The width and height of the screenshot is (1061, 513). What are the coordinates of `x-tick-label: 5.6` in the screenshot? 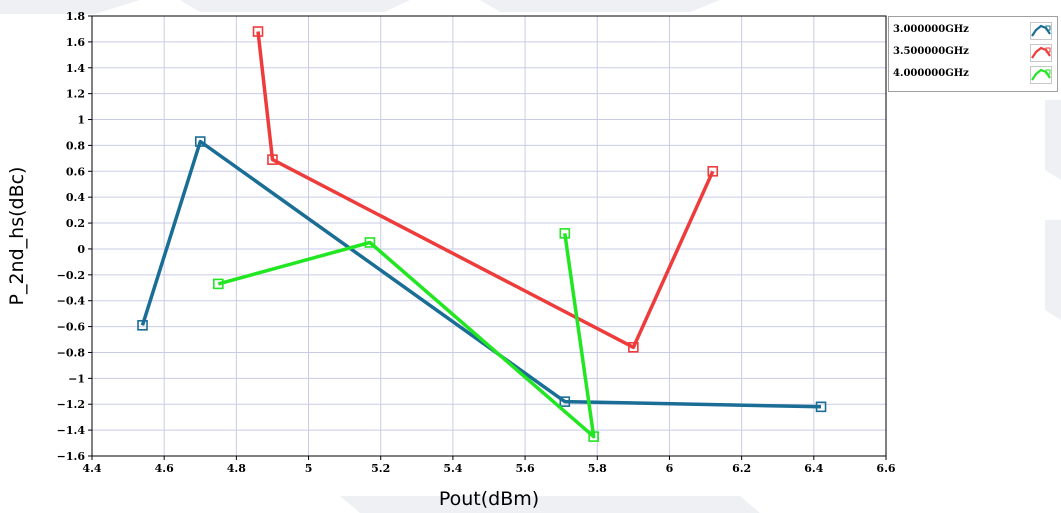 It's located at (525, 468).